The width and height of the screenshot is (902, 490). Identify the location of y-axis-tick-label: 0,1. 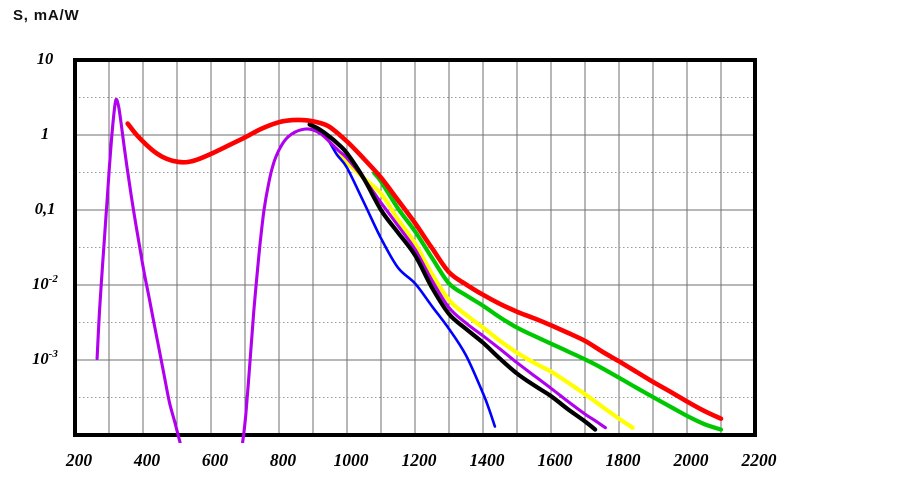
(45, 208).